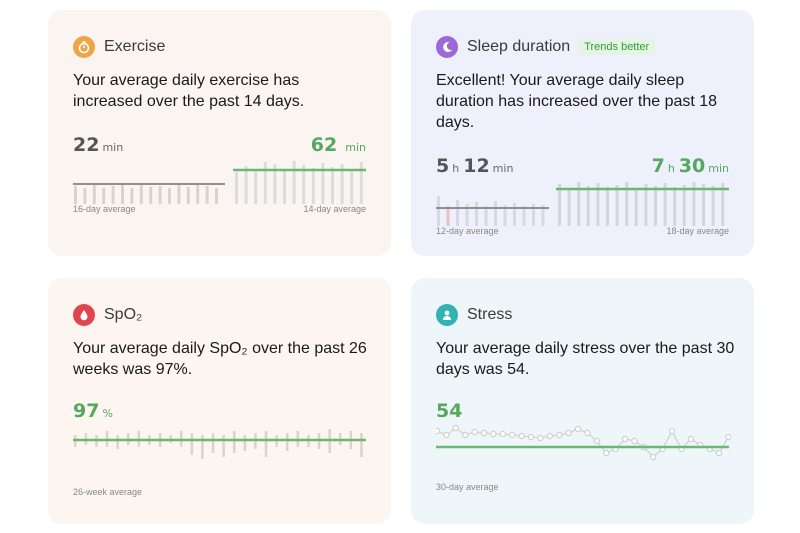  What do you see at coordinates (119, 47) in the screenshot?
I see `exercise-header: Exercise` at bounding box center [119, 47].